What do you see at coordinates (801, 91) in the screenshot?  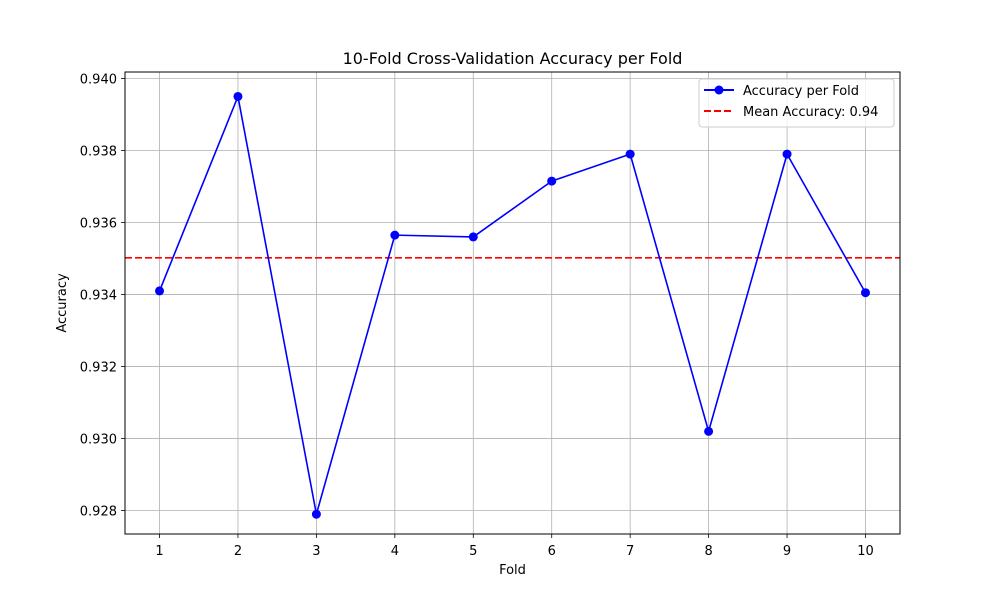 I see `legend-label-accuracy: Accuracy per Fold` at bounding box center [801, 91].